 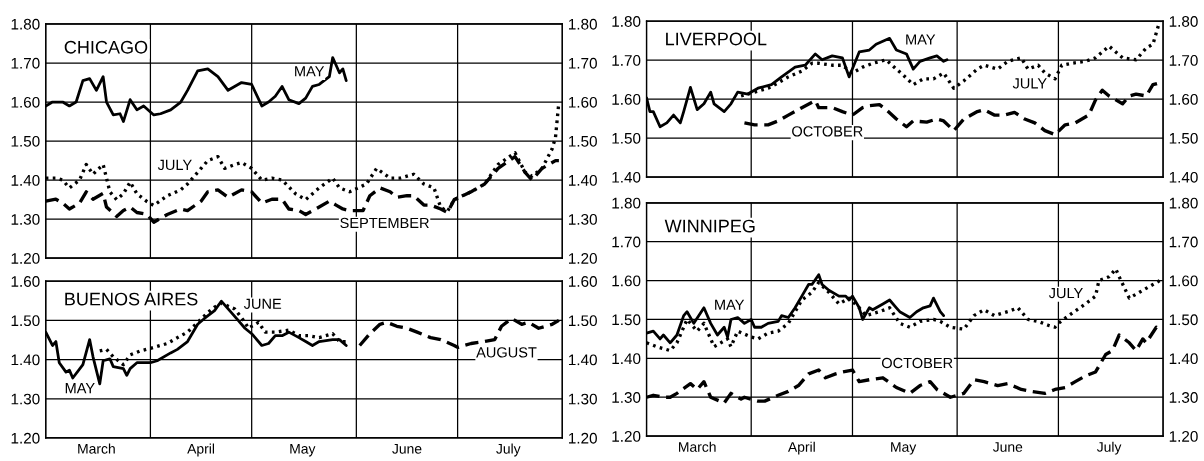 What do you see at coordinates (106, 47) in the screenshot?
I see `text: CHICAGO` at bounding box center [106, 47].